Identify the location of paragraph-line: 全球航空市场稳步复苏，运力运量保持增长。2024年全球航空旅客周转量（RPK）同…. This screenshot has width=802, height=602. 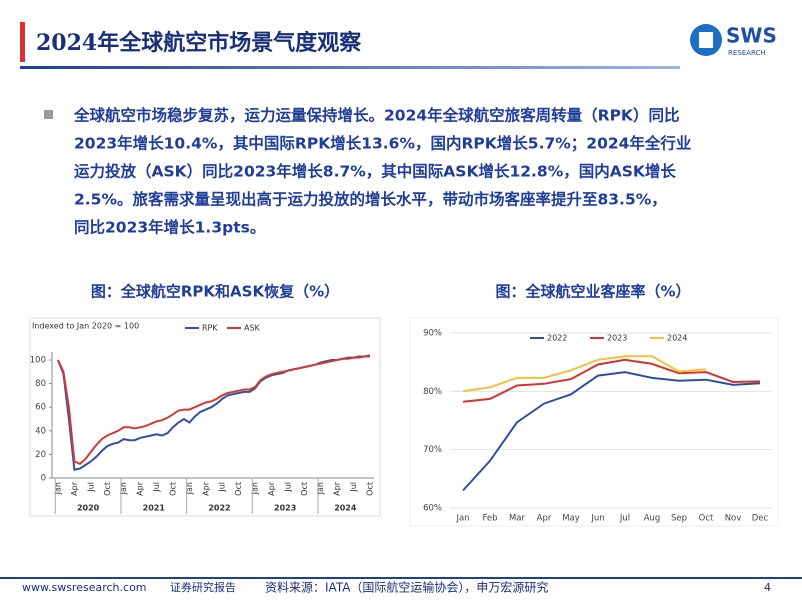
(376, 115).